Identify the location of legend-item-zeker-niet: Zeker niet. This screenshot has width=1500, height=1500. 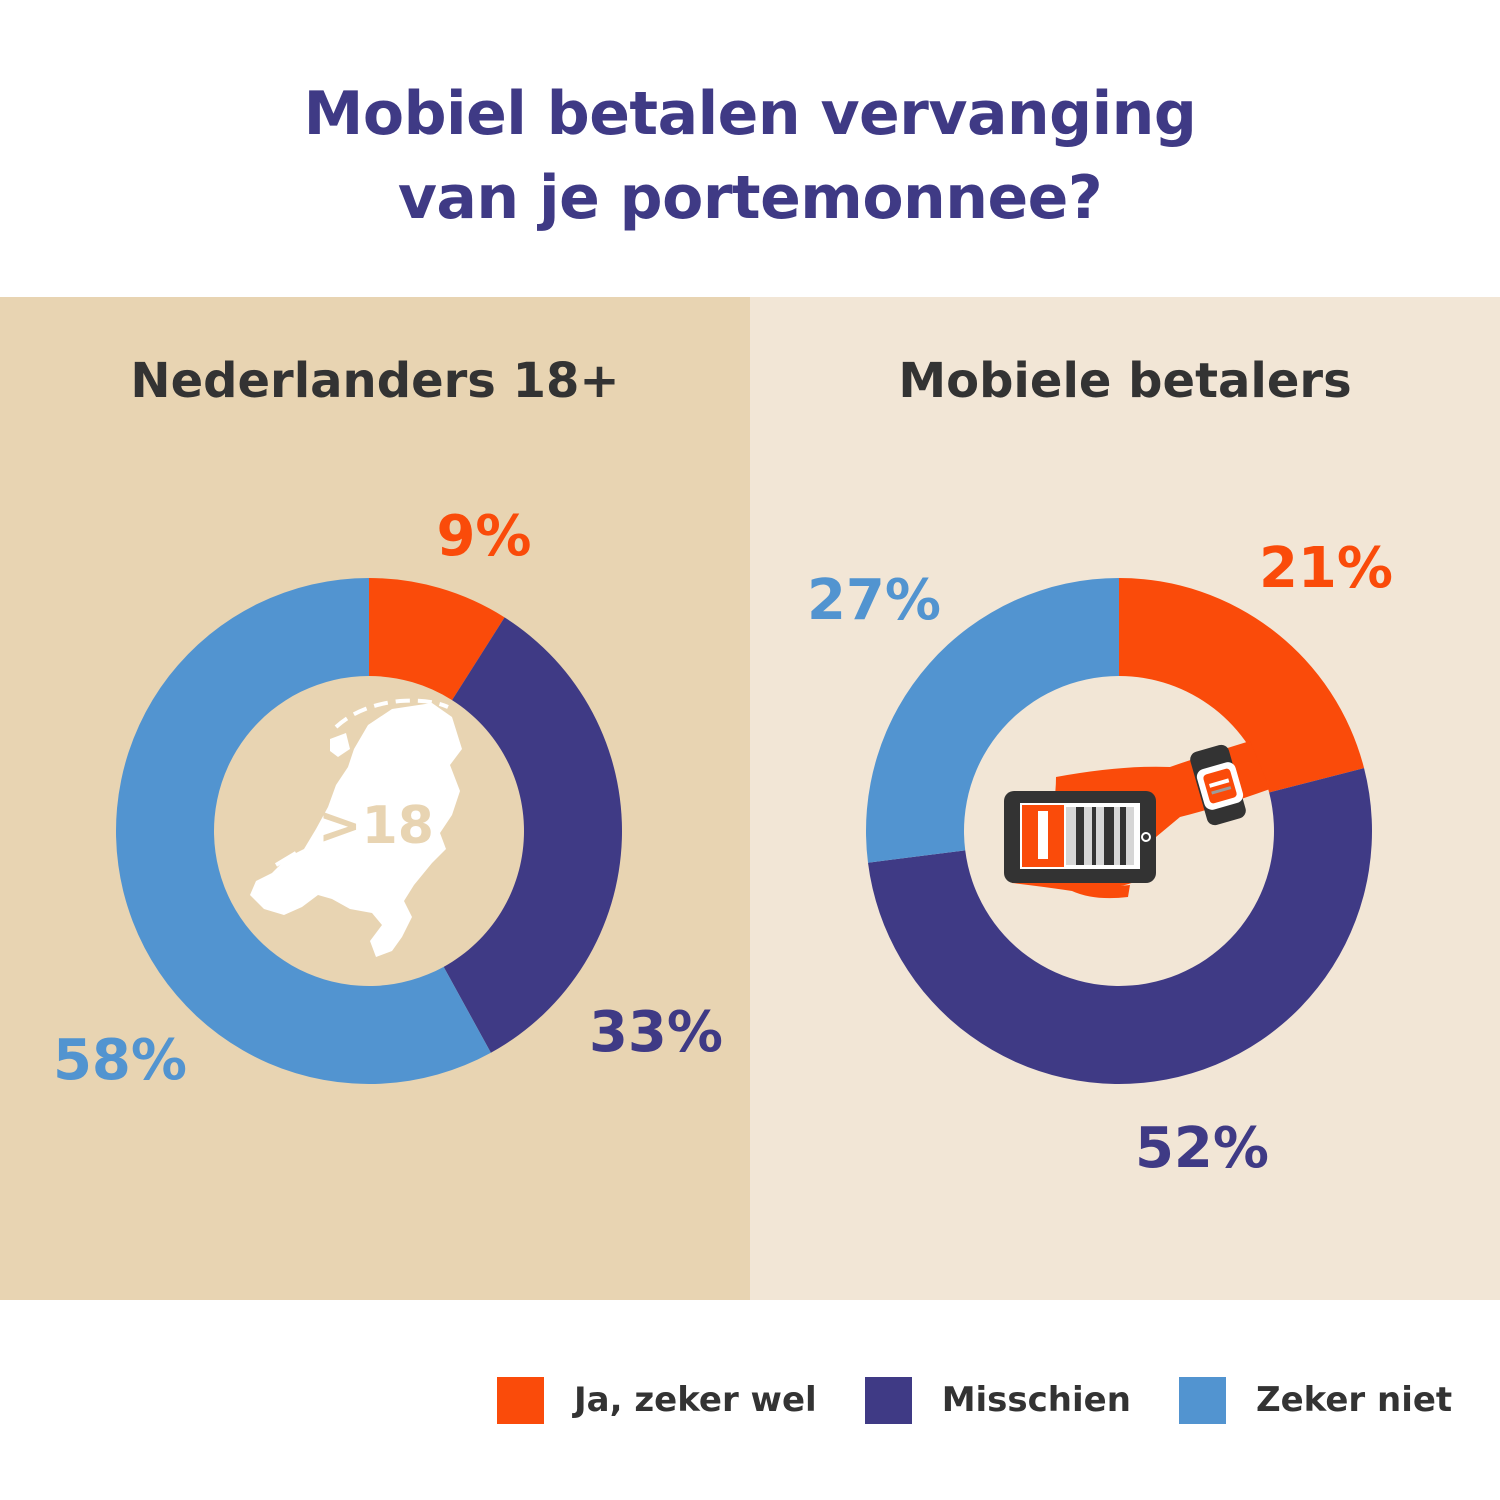
(1315, 1400).